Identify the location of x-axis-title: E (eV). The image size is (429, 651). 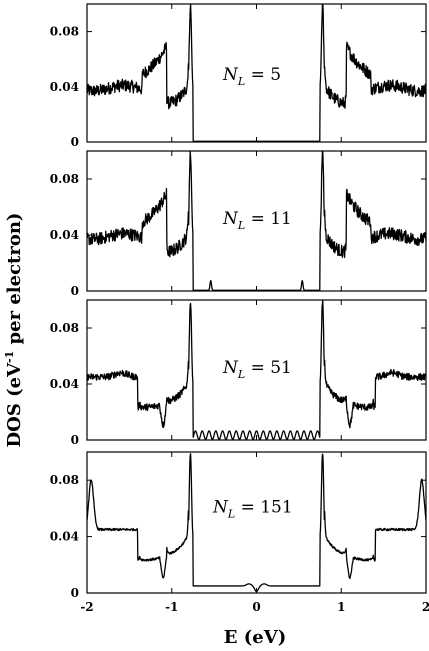
(255, 637).